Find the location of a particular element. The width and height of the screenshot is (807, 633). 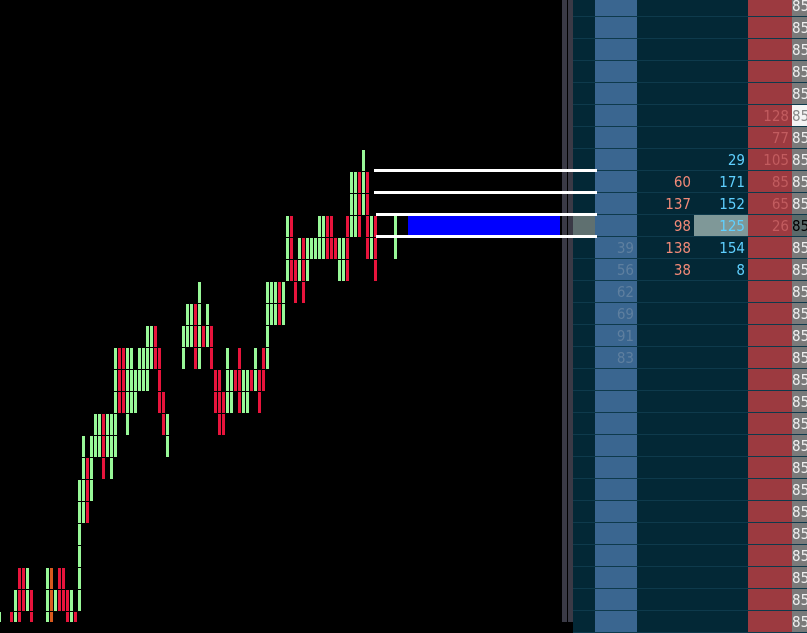

sell-volume-cell: 138 is located at coordinates (665, 248).